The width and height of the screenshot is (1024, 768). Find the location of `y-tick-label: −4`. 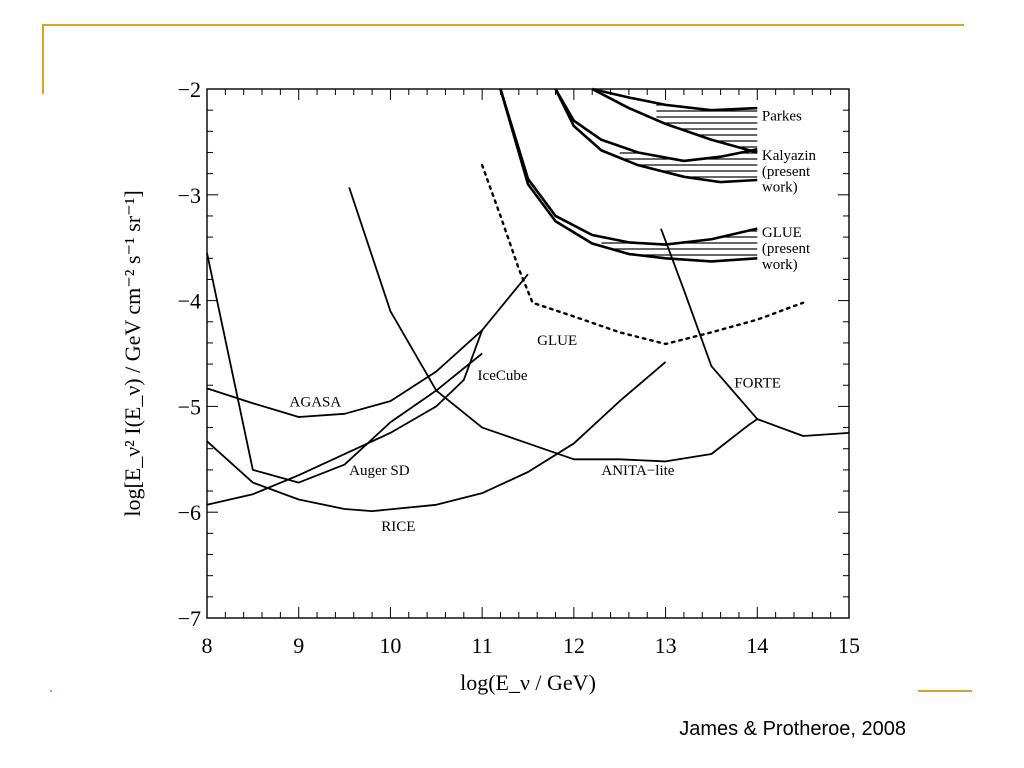

y-tick-label: −4 is located at coordinates (189, 301).